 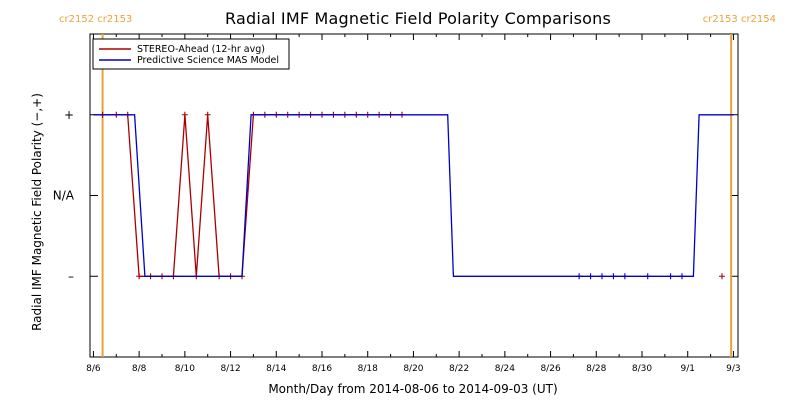 What do you see at coordinates (71, 276) in the screenshot?
I see `y-tick-label: –` at bounding box center [71, 276].